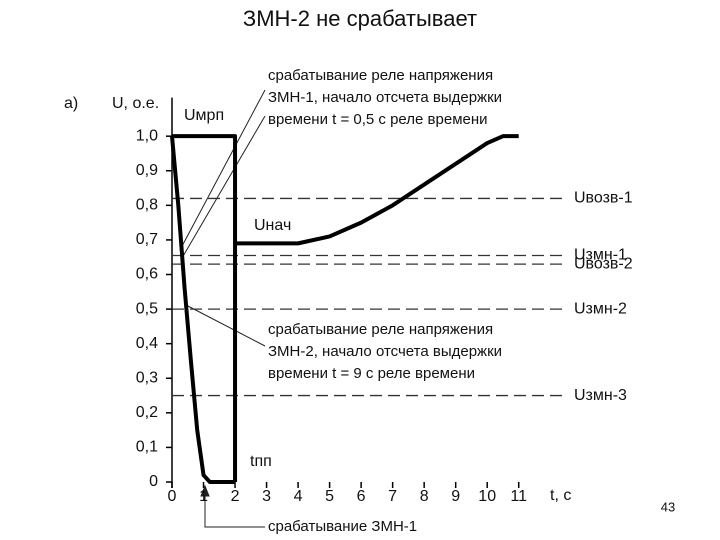  I want to click on y-tick-label: 0,6, so click(147, 274).